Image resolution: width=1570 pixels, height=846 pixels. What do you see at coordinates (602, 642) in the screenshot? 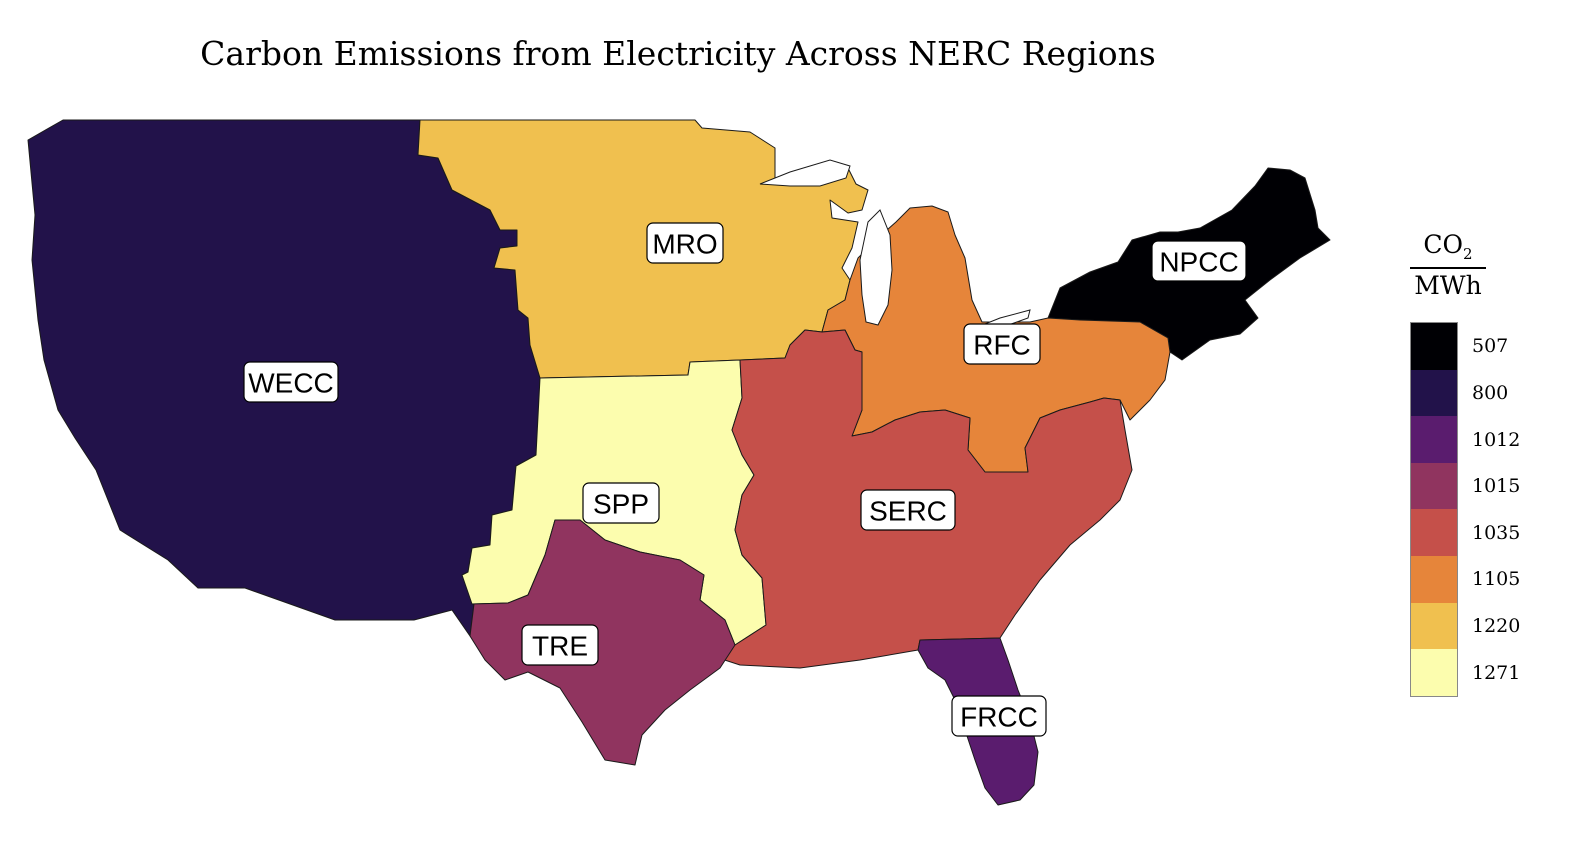
I see `region-tre` at bounding box center [602, 642].